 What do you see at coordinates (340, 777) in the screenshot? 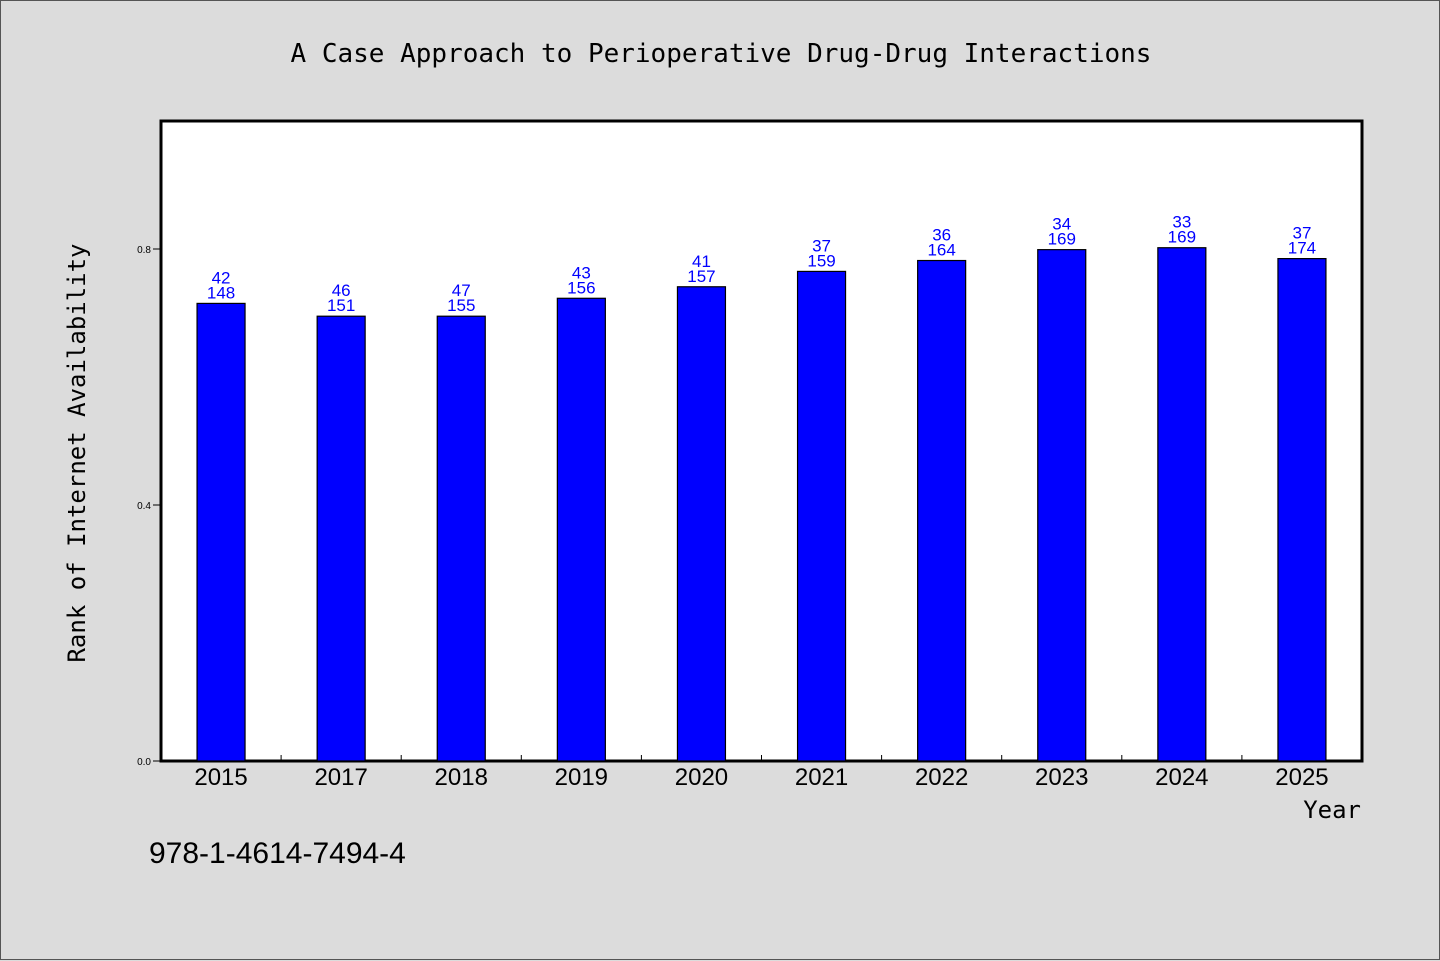
I see `x-tick-label-2017: 2017` at bounding box center [340, 777].